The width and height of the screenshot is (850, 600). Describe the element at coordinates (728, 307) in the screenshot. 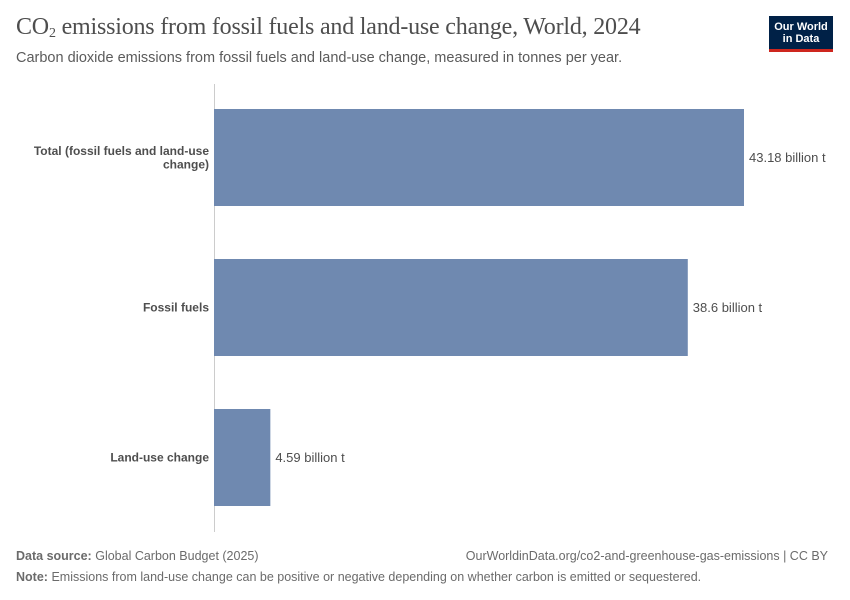

I see `value-label-1: 38.6 billion t` at that location.